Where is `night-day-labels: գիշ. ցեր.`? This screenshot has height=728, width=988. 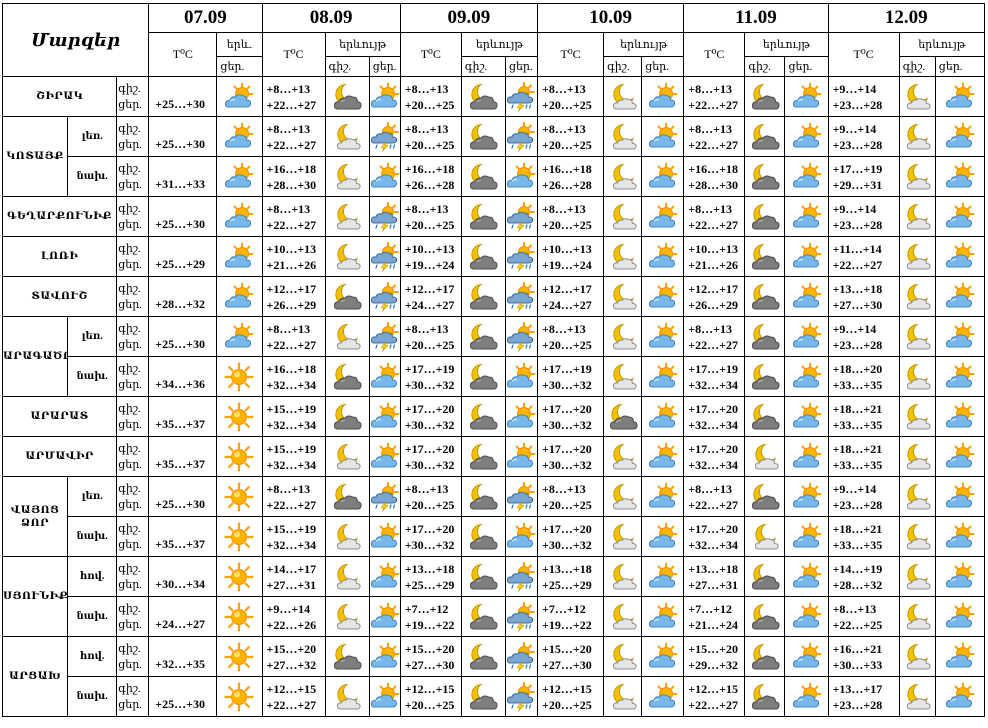
night-day-labels: գիշ. ցեր. is located at coordinates (133, 456).